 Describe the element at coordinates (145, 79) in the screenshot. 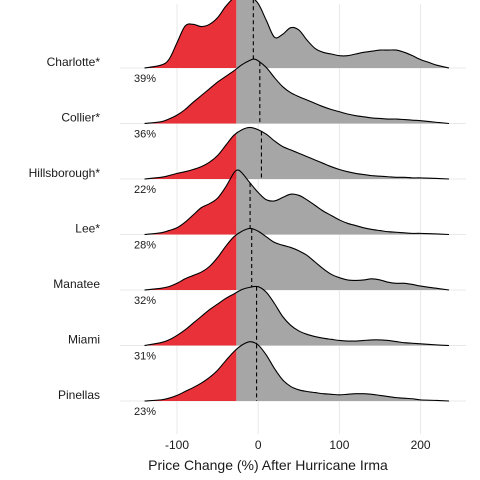

I see `percent-label-0: 39%` at that location.